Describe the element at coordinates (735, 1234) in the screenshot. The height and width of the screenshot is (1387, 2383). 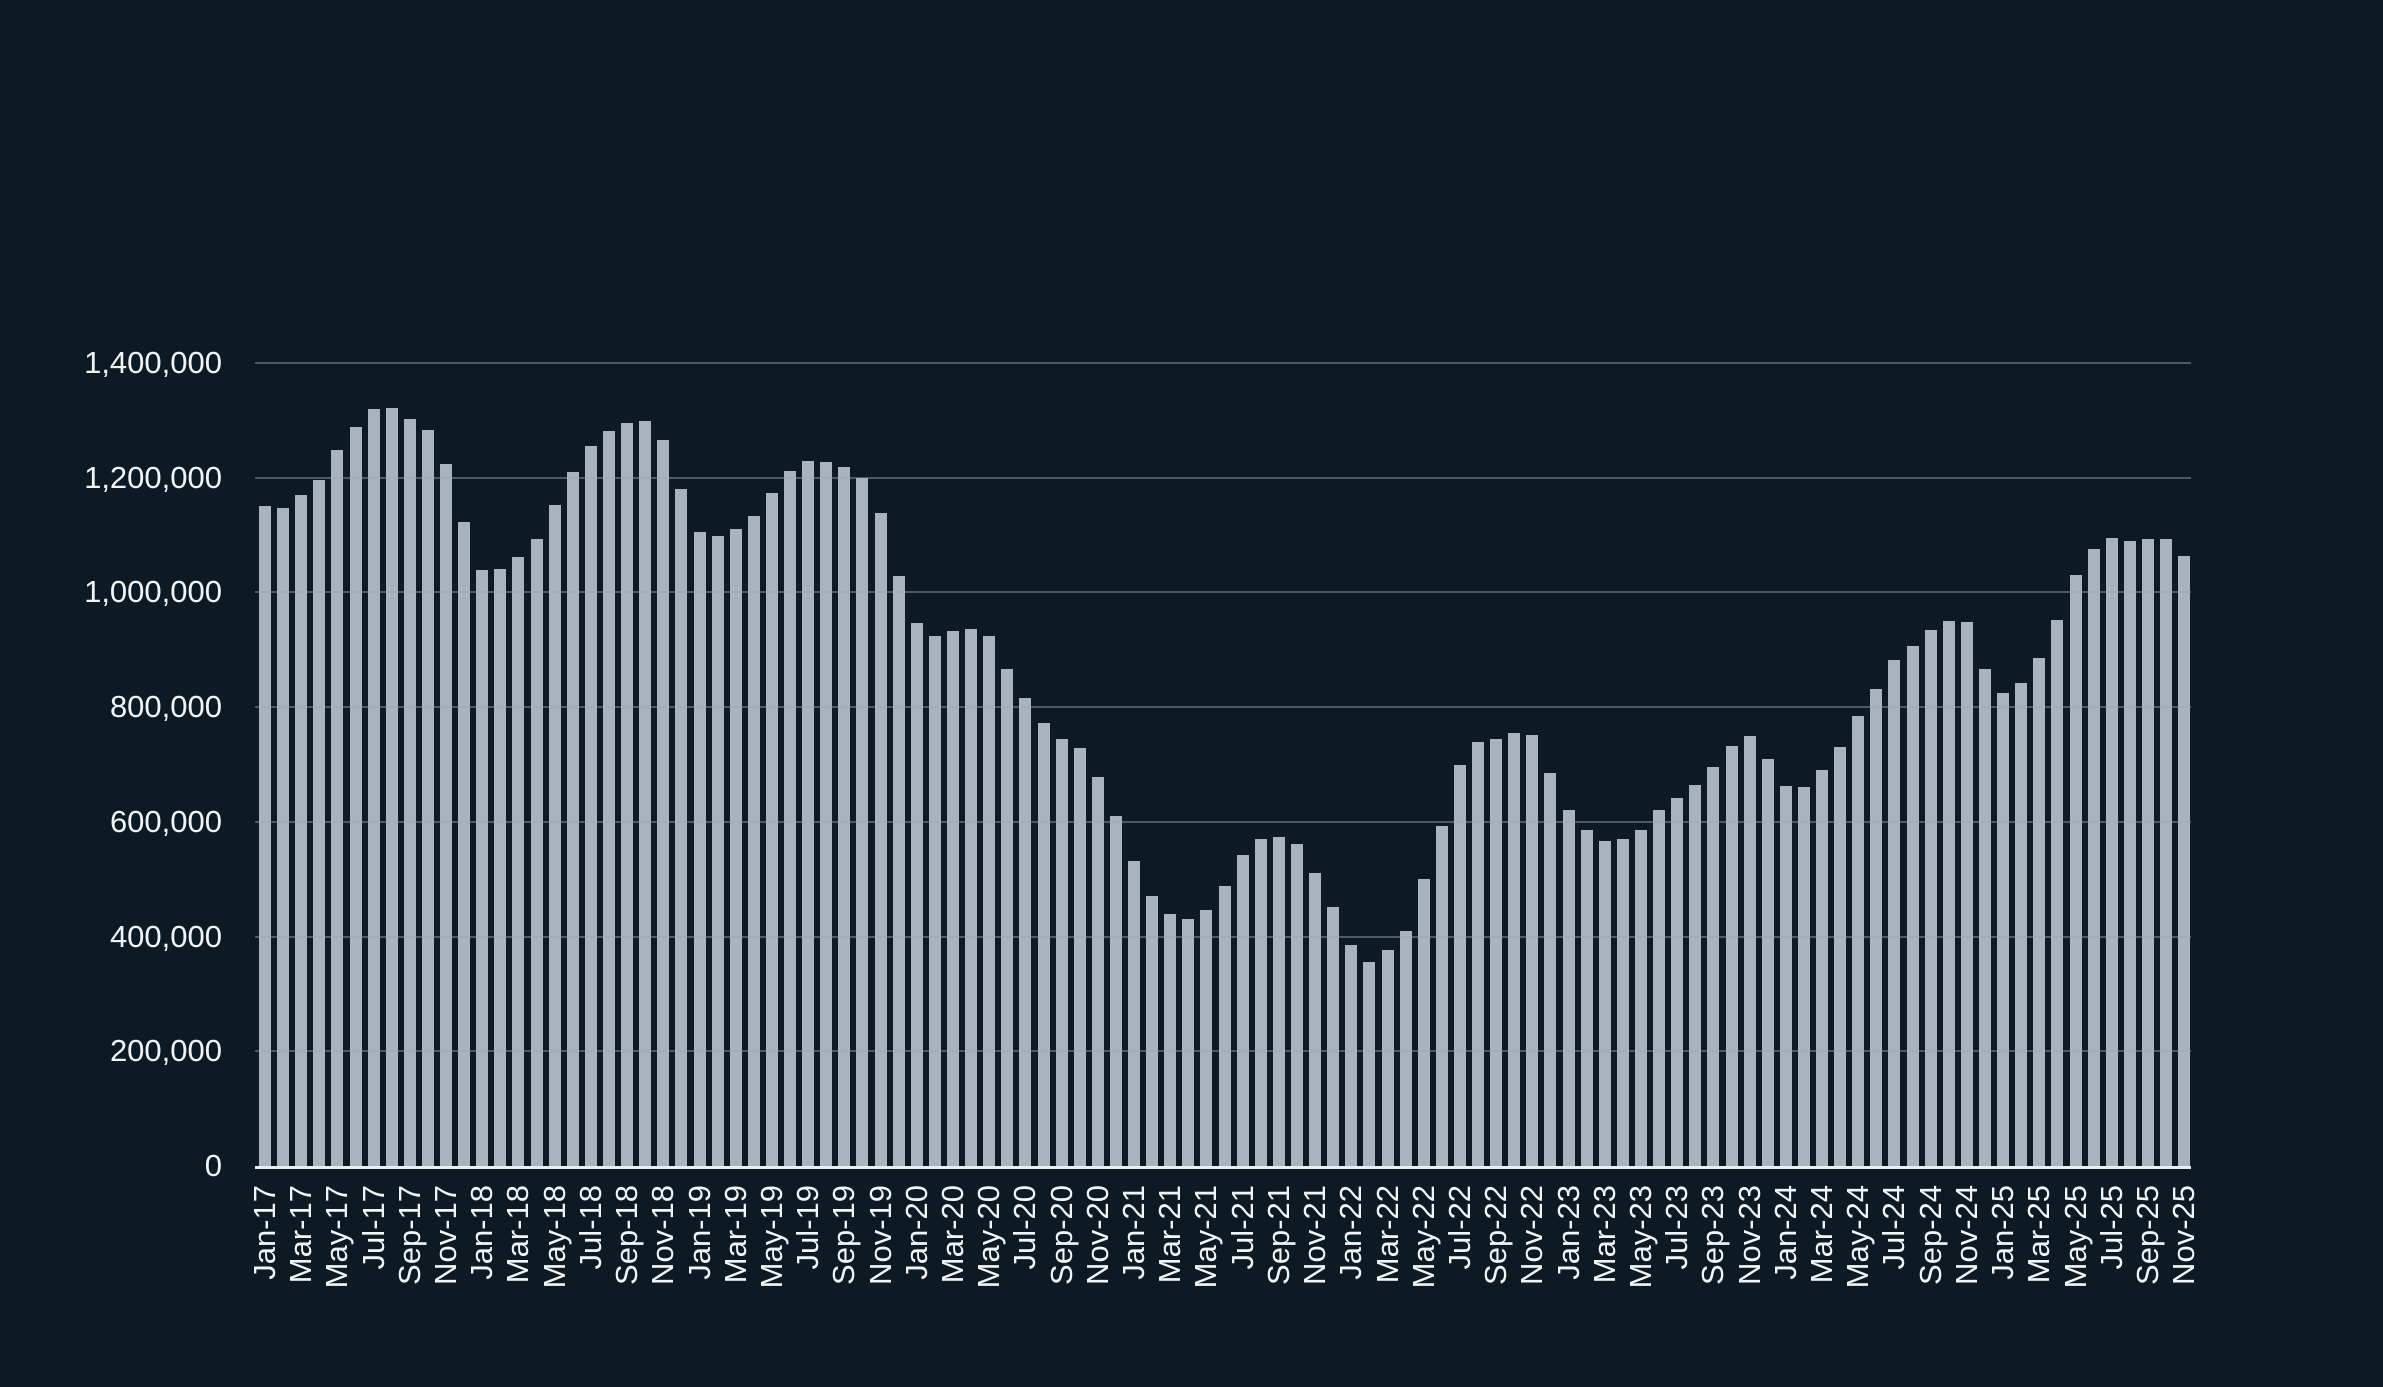
I see `x-tick-label: Mar-19` at that location.